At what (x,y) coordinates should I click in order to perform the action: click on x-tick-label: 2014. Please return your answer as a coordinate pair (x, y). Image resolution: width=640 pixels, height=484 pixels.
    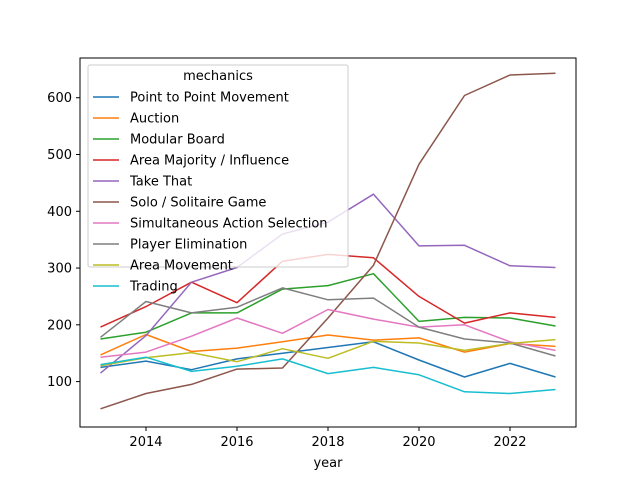
    Looking at the image, I should click on (145, 442).